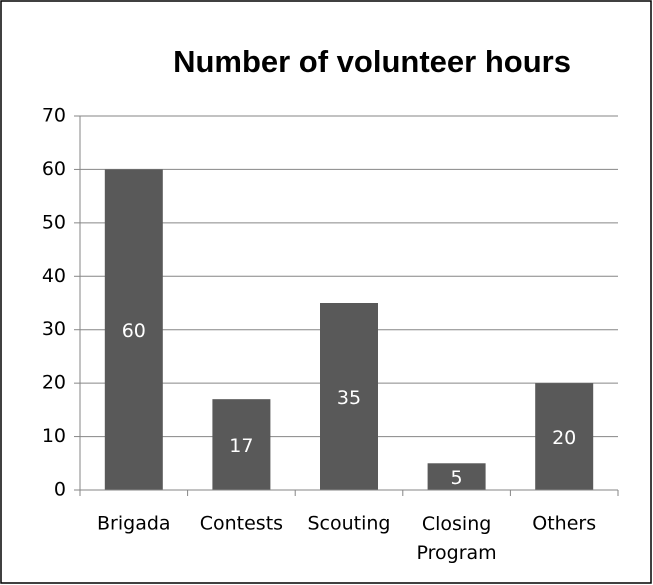  What do you see at coordinates (134, 524) in the screenshot?
I see `x-tick-label: Brigada` at bounding box center [134, 524].